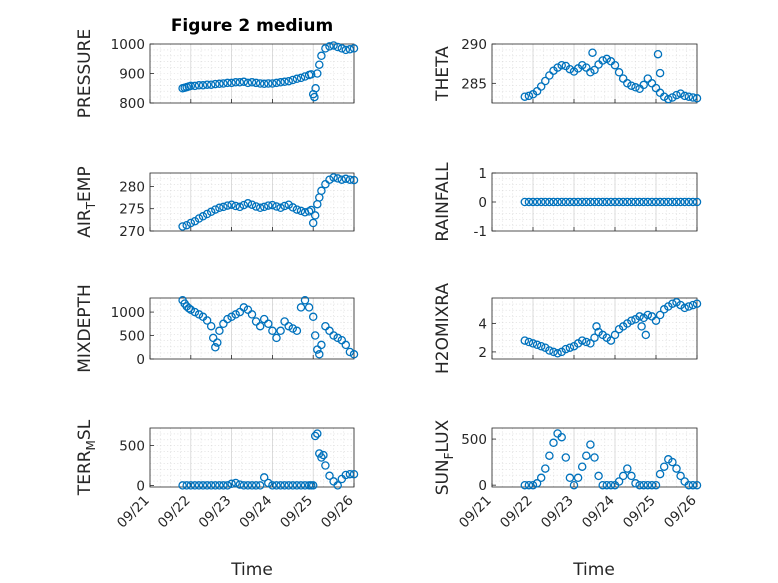 The width and height of the screenshot is (778, 583). What do you see at coordinates (217, 203) in the screenshot?
I see `subplot-air_temp: 270 275 280 AIRTEMP` at bounding box center [217, 203].